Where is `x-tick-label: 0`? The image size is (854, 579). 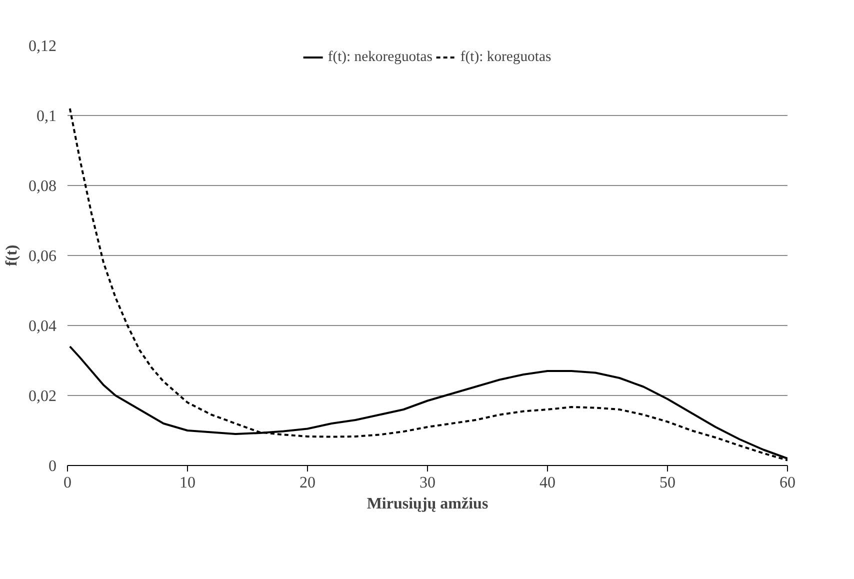 x-tick-label: 0 is located at coordinates (68, 483).